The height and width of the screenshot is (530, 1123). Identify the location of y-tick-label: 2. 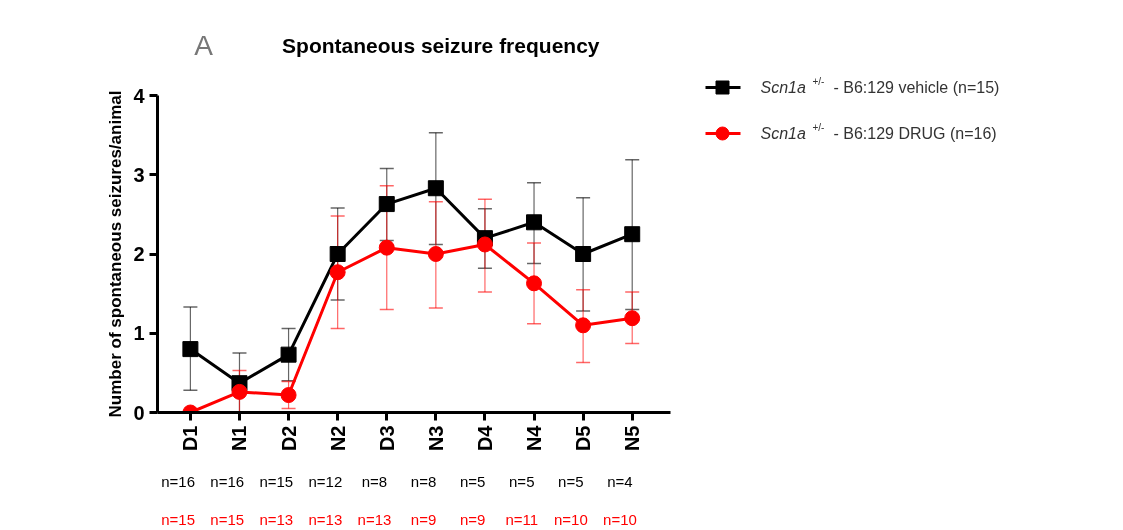
(139, 254).